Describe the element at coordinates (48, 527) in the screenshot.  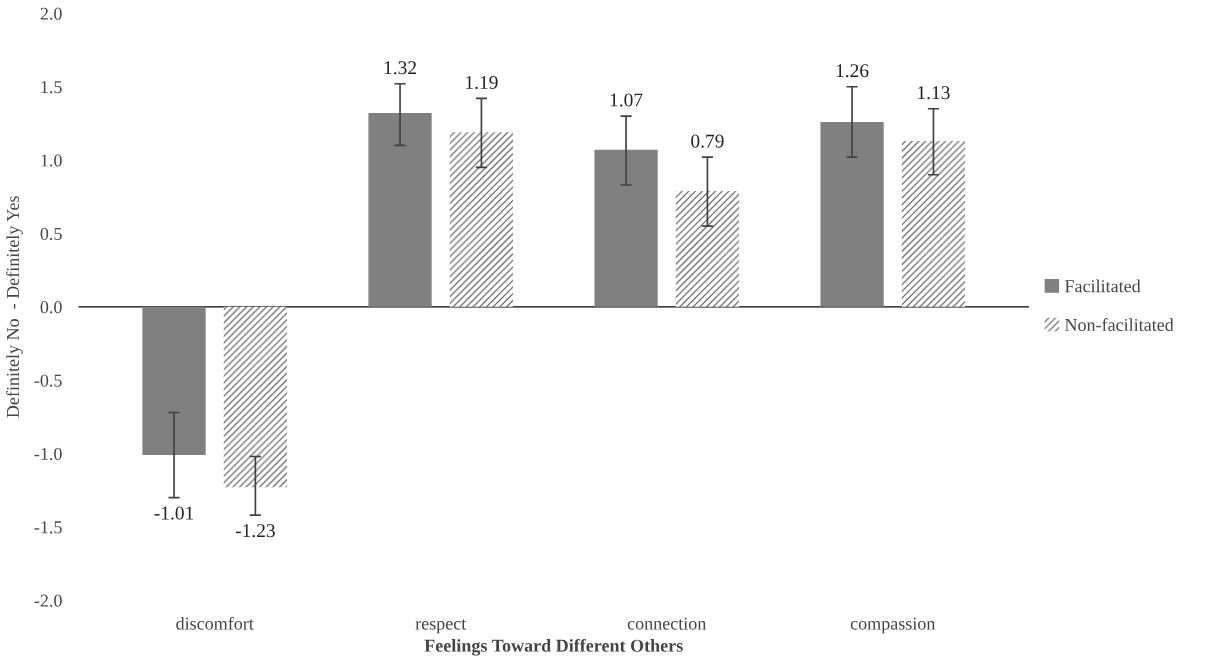
I see `y-tick-label: -1.5` at that location.